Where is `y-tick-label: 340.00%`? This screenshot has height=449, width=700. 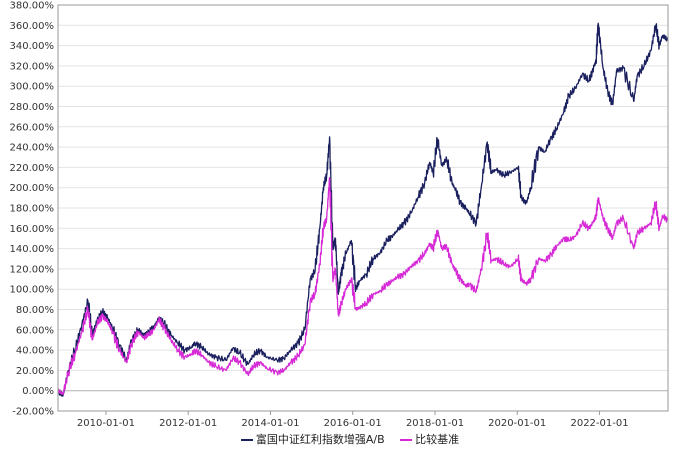 y-tick-label: 340.00% is located at coordinates (32, 46).